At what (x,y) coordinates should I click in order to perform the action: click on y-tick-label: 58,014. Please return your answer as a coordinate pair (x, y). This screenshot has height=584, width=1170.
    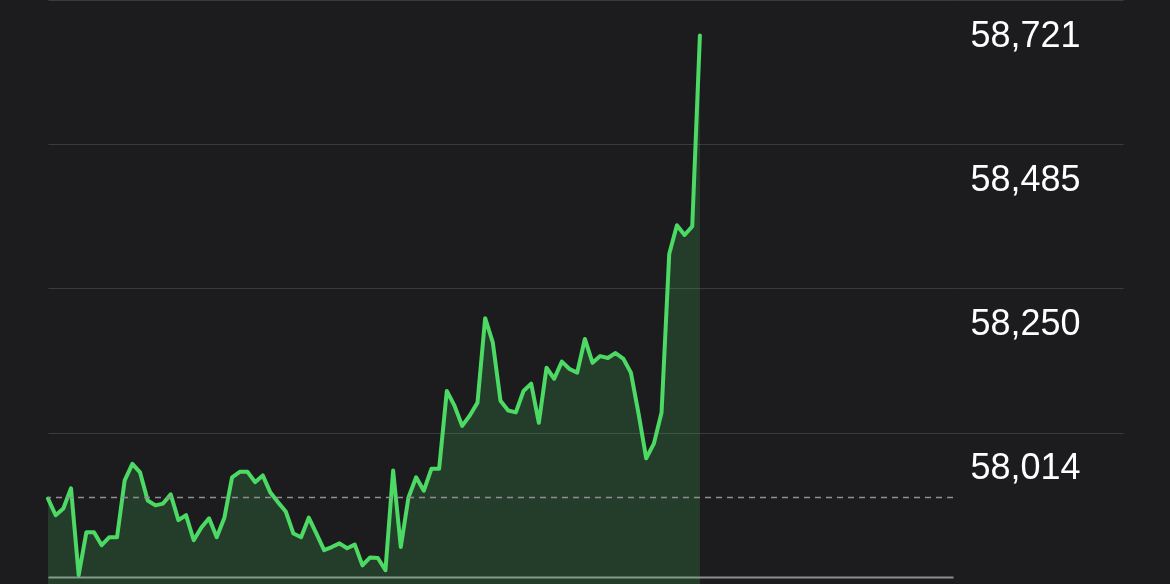
    Looking at the image, I should click on (1025, 467).